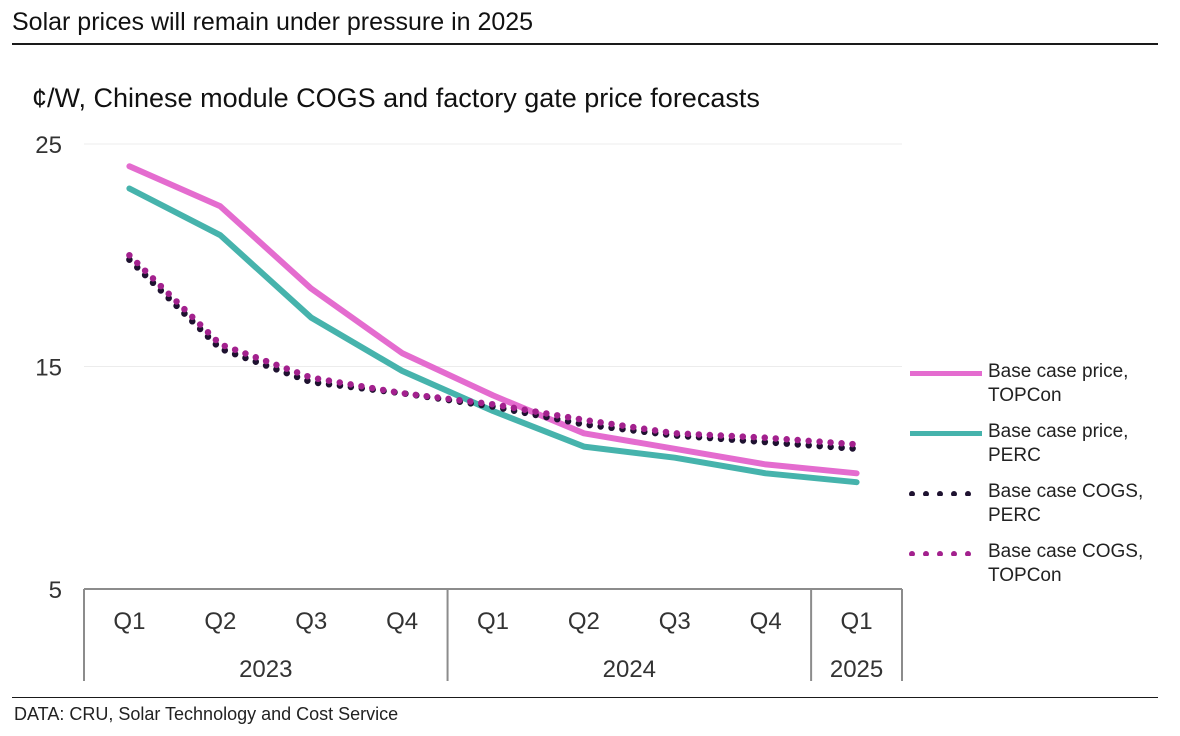 The height and width of the screenshot is (736, 1180). I want to click on legend-item: Base case price, TOPCon, so click(1038, 390).